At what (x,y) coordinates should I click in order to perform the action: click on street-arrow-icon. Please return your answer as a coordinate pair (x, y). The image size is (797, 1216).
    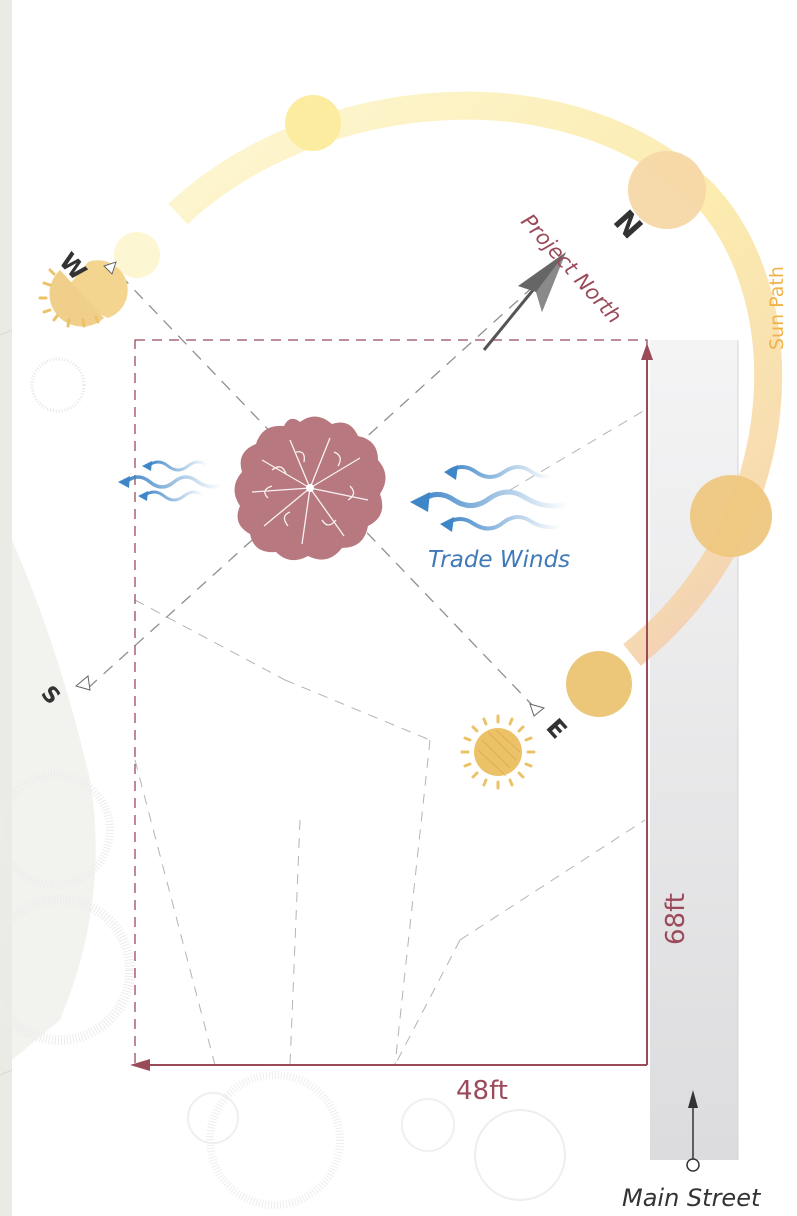
    Looking at the image, I should click on (693, 1131).